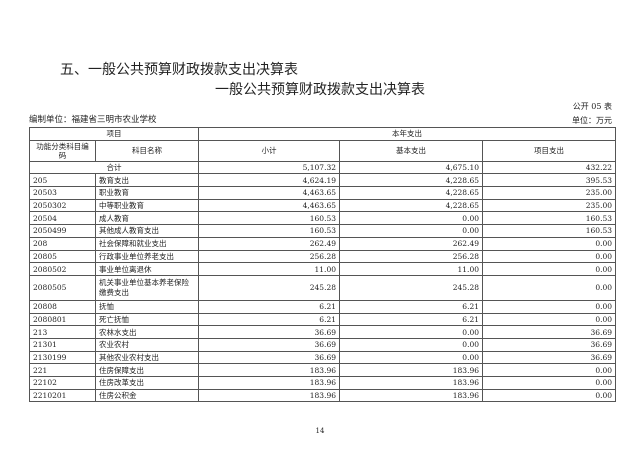 This screenshot has height=465, width=640. I want to click on cell-code: 2050302, so click(62, 205).